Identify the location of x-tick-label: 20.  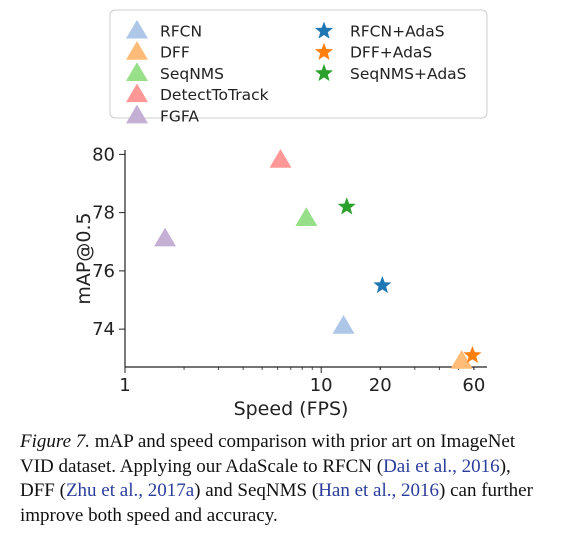
(380, 385).